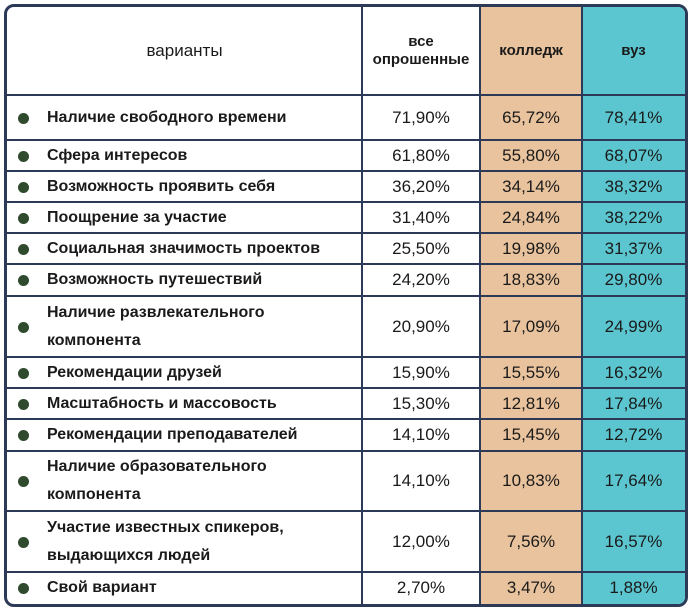  I want to click on text-line: все, so click(421, 41).